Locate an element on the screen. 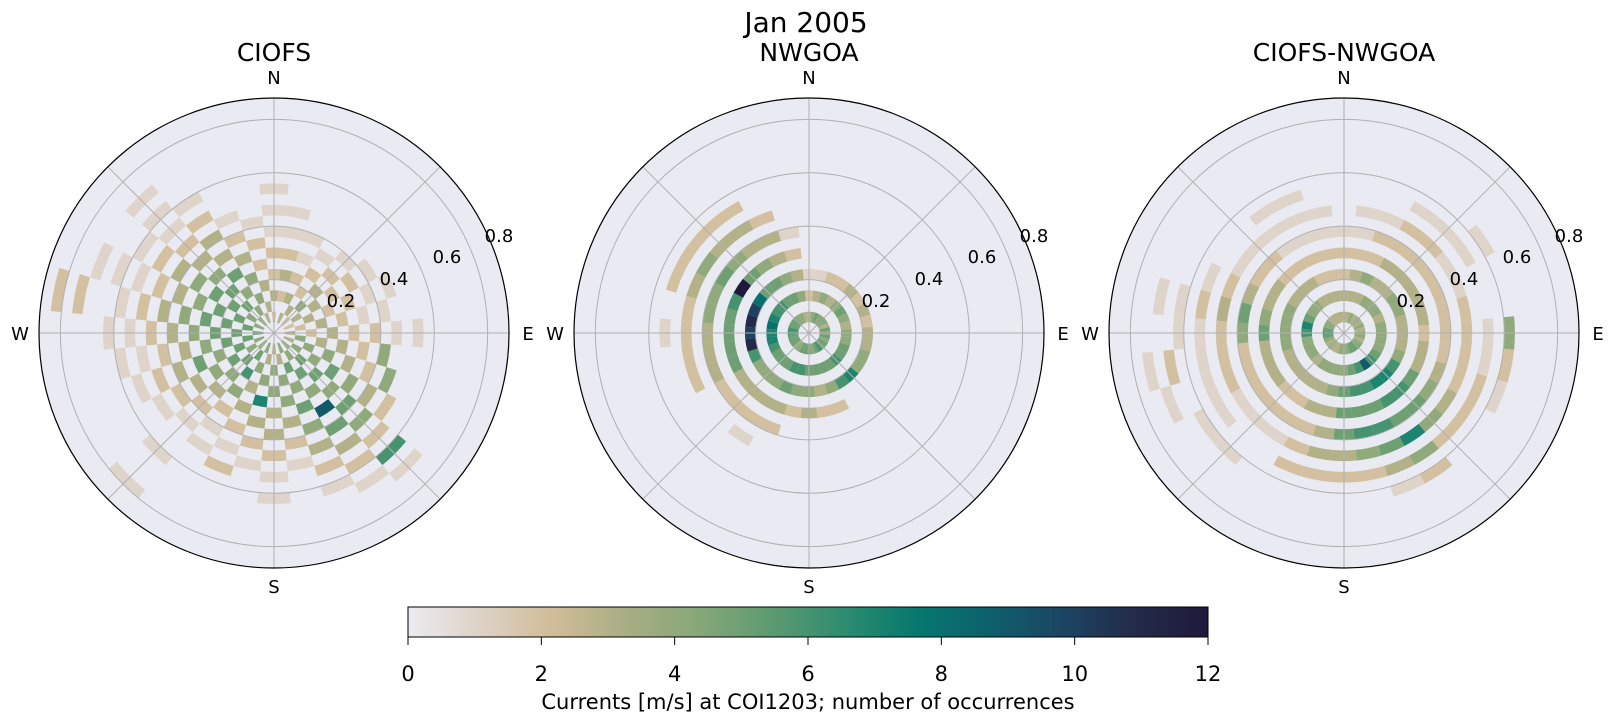 The image size is (1611, 728). radial-tick-label: 0.4 is located at coordinates (394, 279).